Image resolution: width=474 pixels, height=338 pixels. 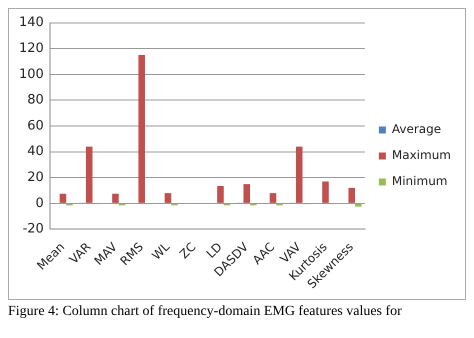 I want to click on x-tick-label: VAR, so click(x=80, y=253).